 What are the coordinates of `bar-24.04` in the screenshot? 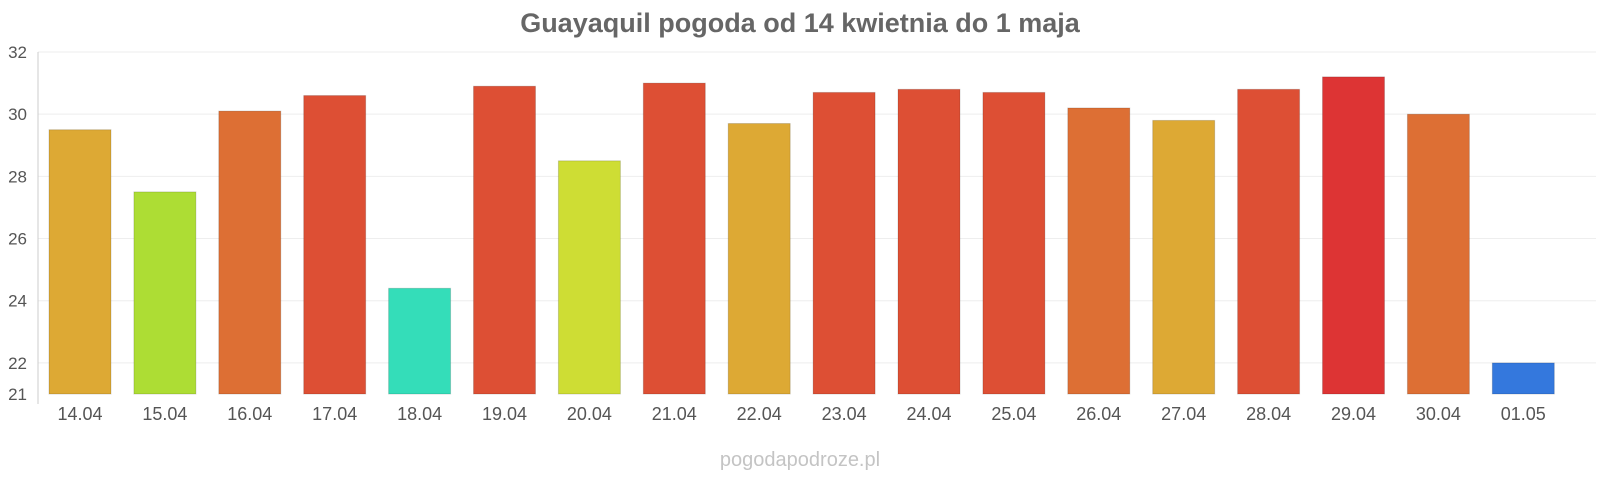 It's located at (929, 241).